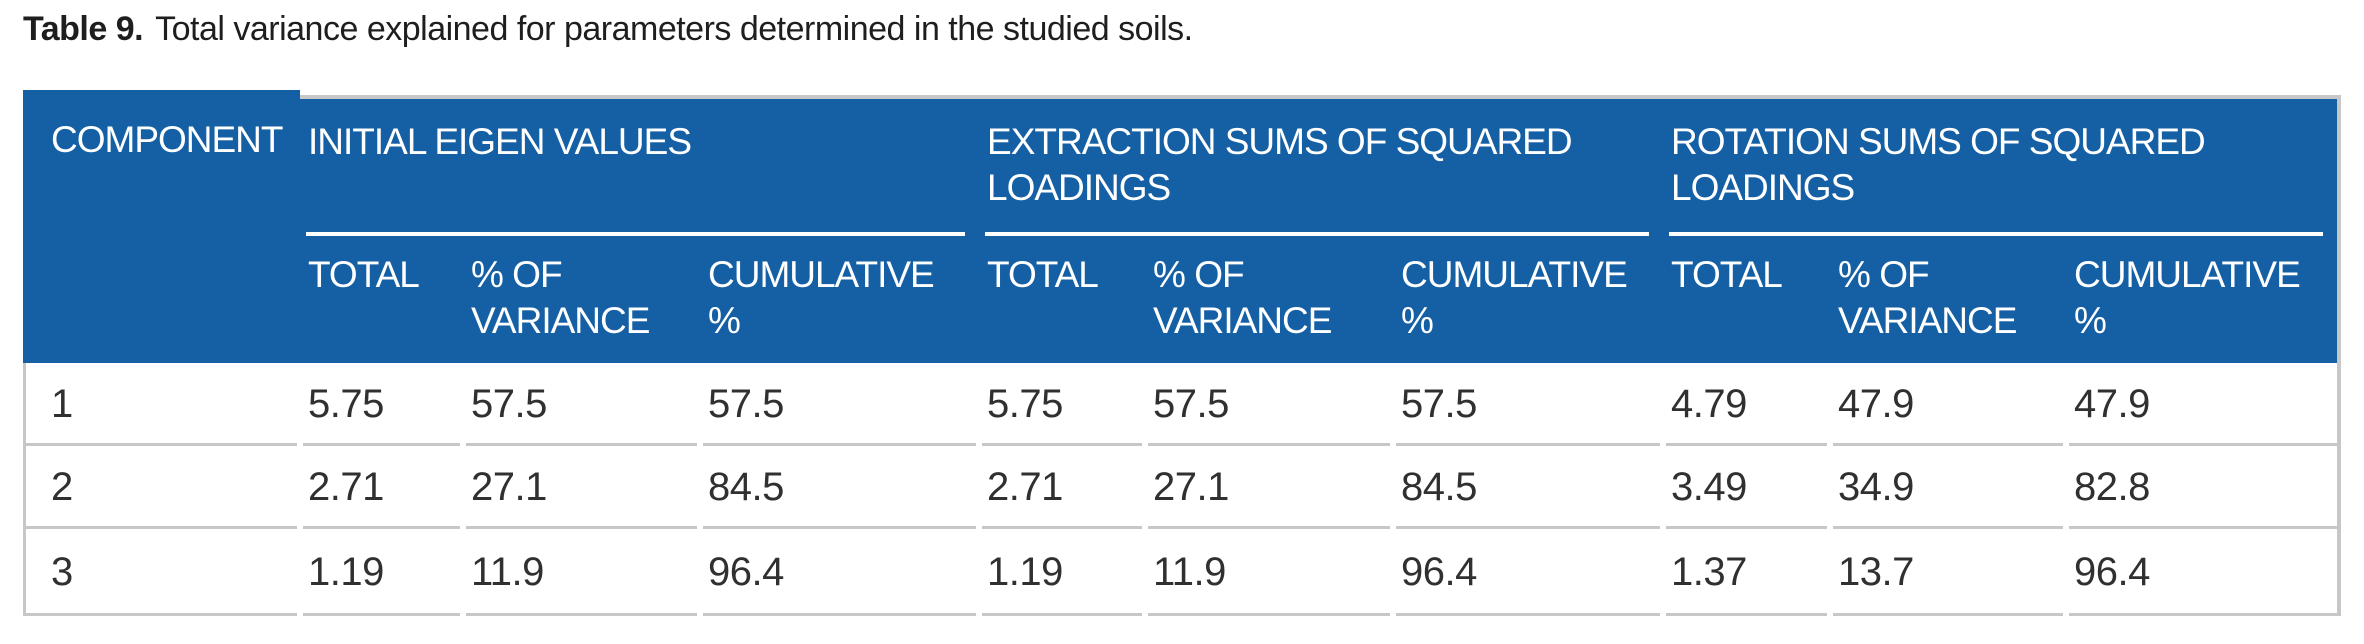 The height and width of the screenshot is (644, 2364). I want to click on cell-value: 82.8, so click(2204, 487).